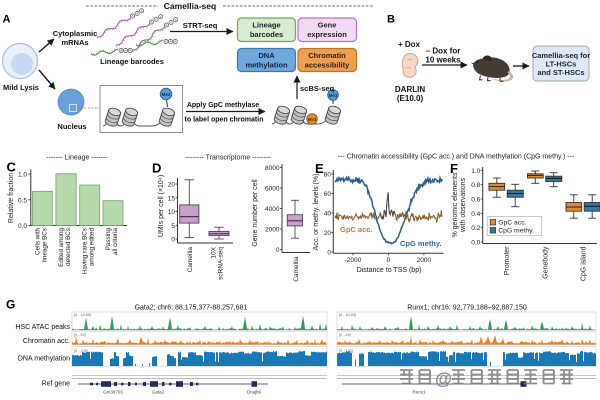 This screenshot has height=400, width=600. I want to click on svg-text: Having rare BCs, so click(85, 251).